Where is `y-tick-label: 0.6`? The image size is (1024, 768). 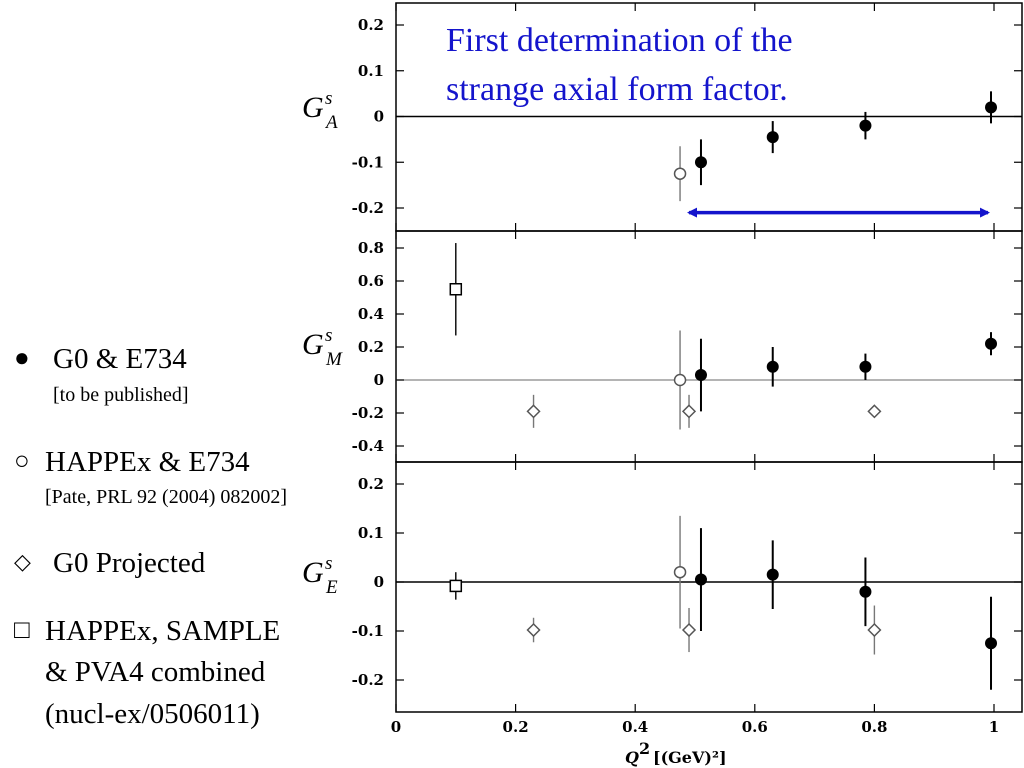
y-tick-label: 0.6 is located at coordinates (371, 281).